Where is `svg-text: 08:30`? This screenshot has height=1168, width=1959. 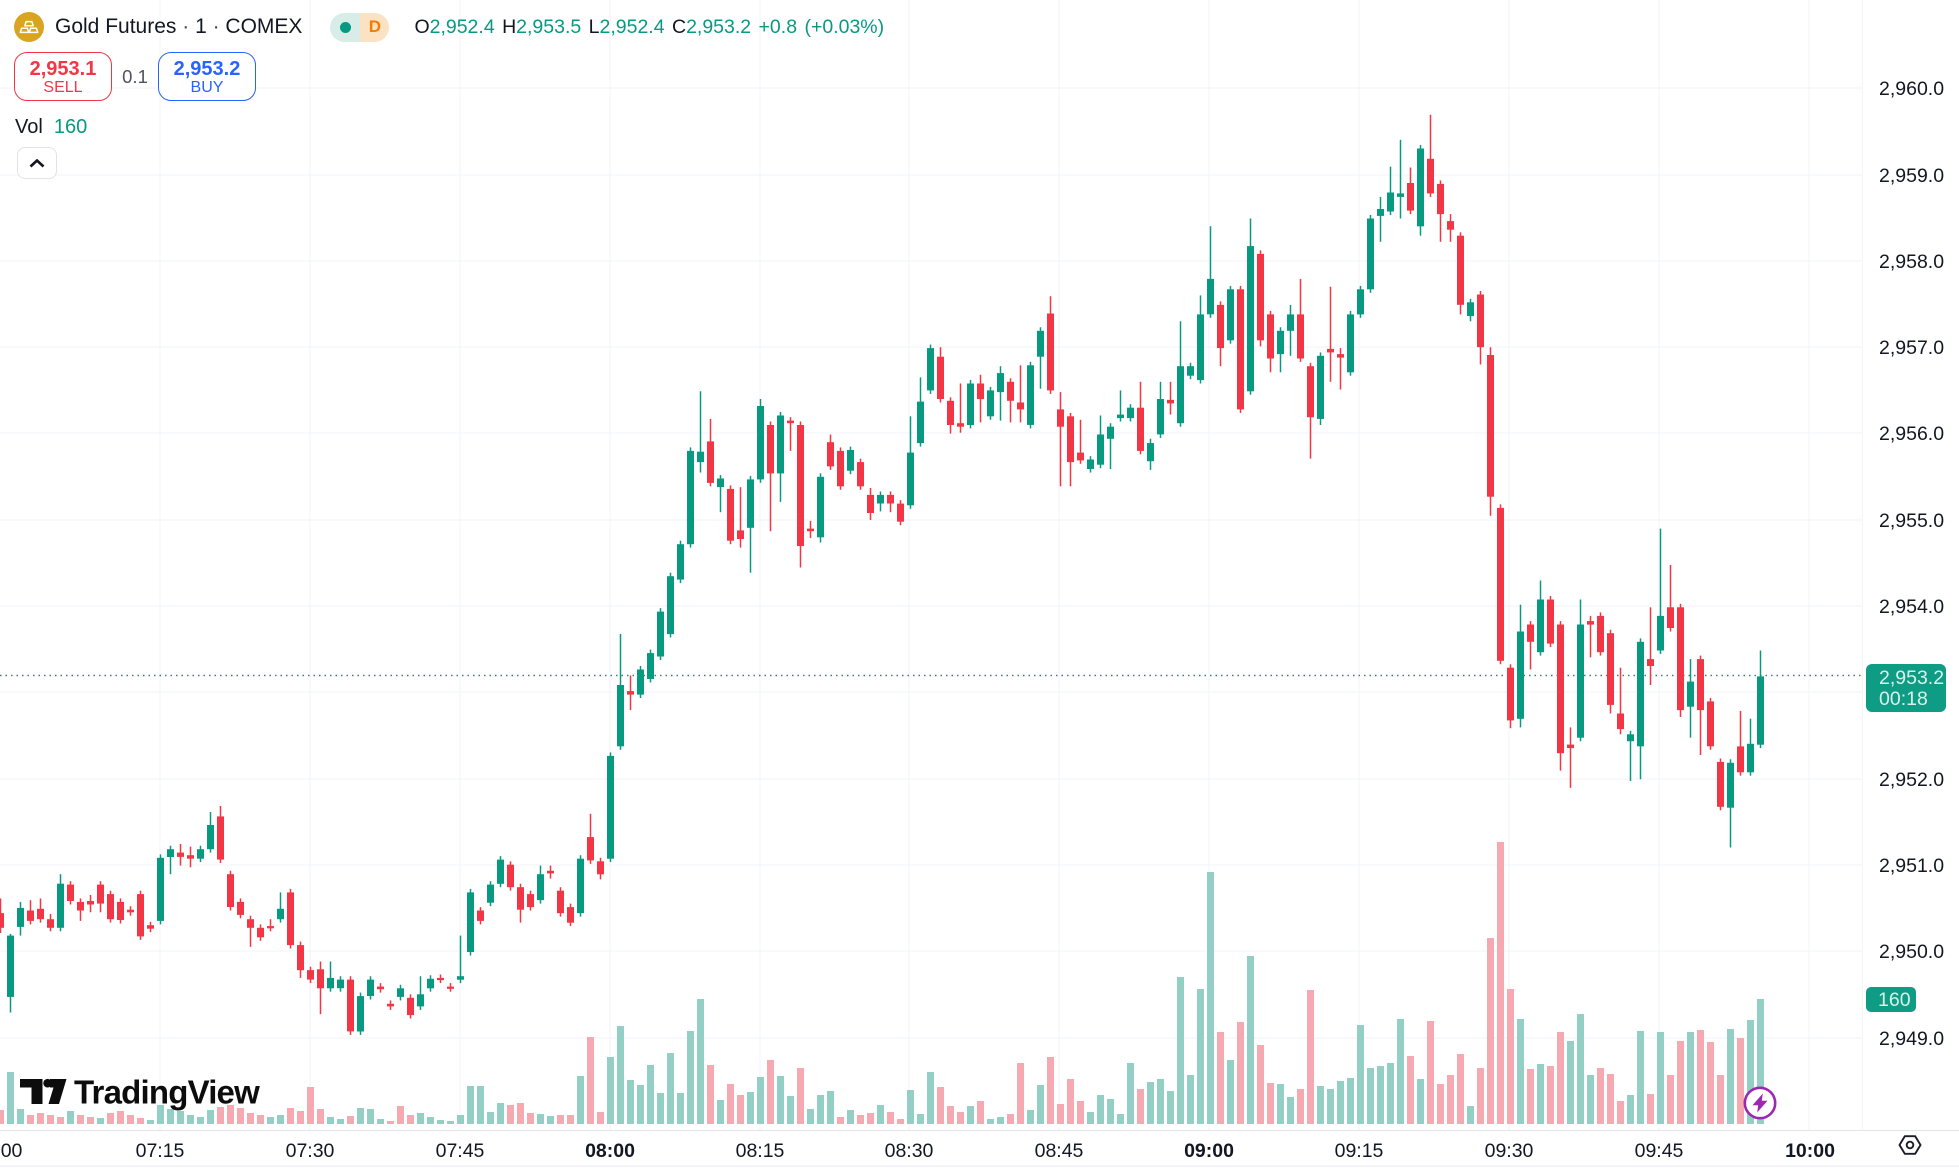 svg-text: 08:30 is located at coordinates (909, 1151).